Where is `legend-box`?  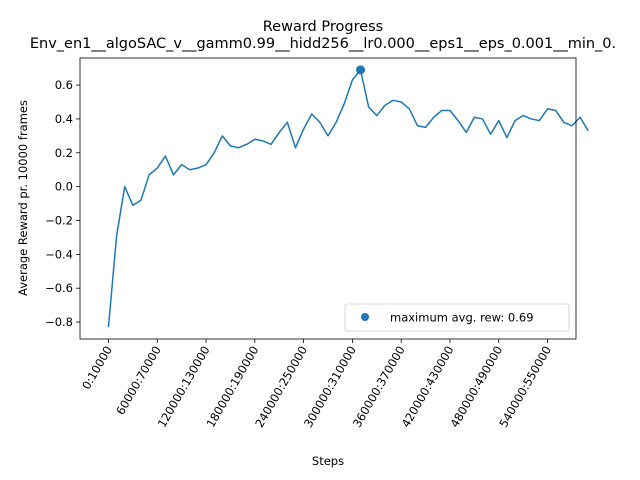 legend-box is located at coordinates (457, 317).